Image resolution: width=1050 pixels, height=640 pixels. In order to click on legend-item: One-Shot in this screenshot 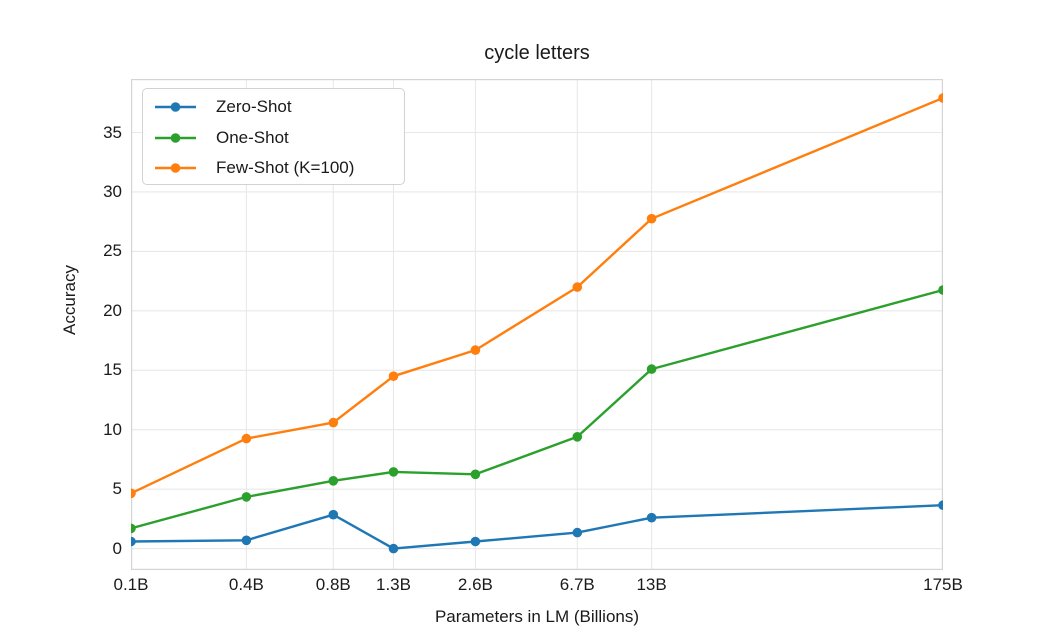, I will do `click(273, 138)`.